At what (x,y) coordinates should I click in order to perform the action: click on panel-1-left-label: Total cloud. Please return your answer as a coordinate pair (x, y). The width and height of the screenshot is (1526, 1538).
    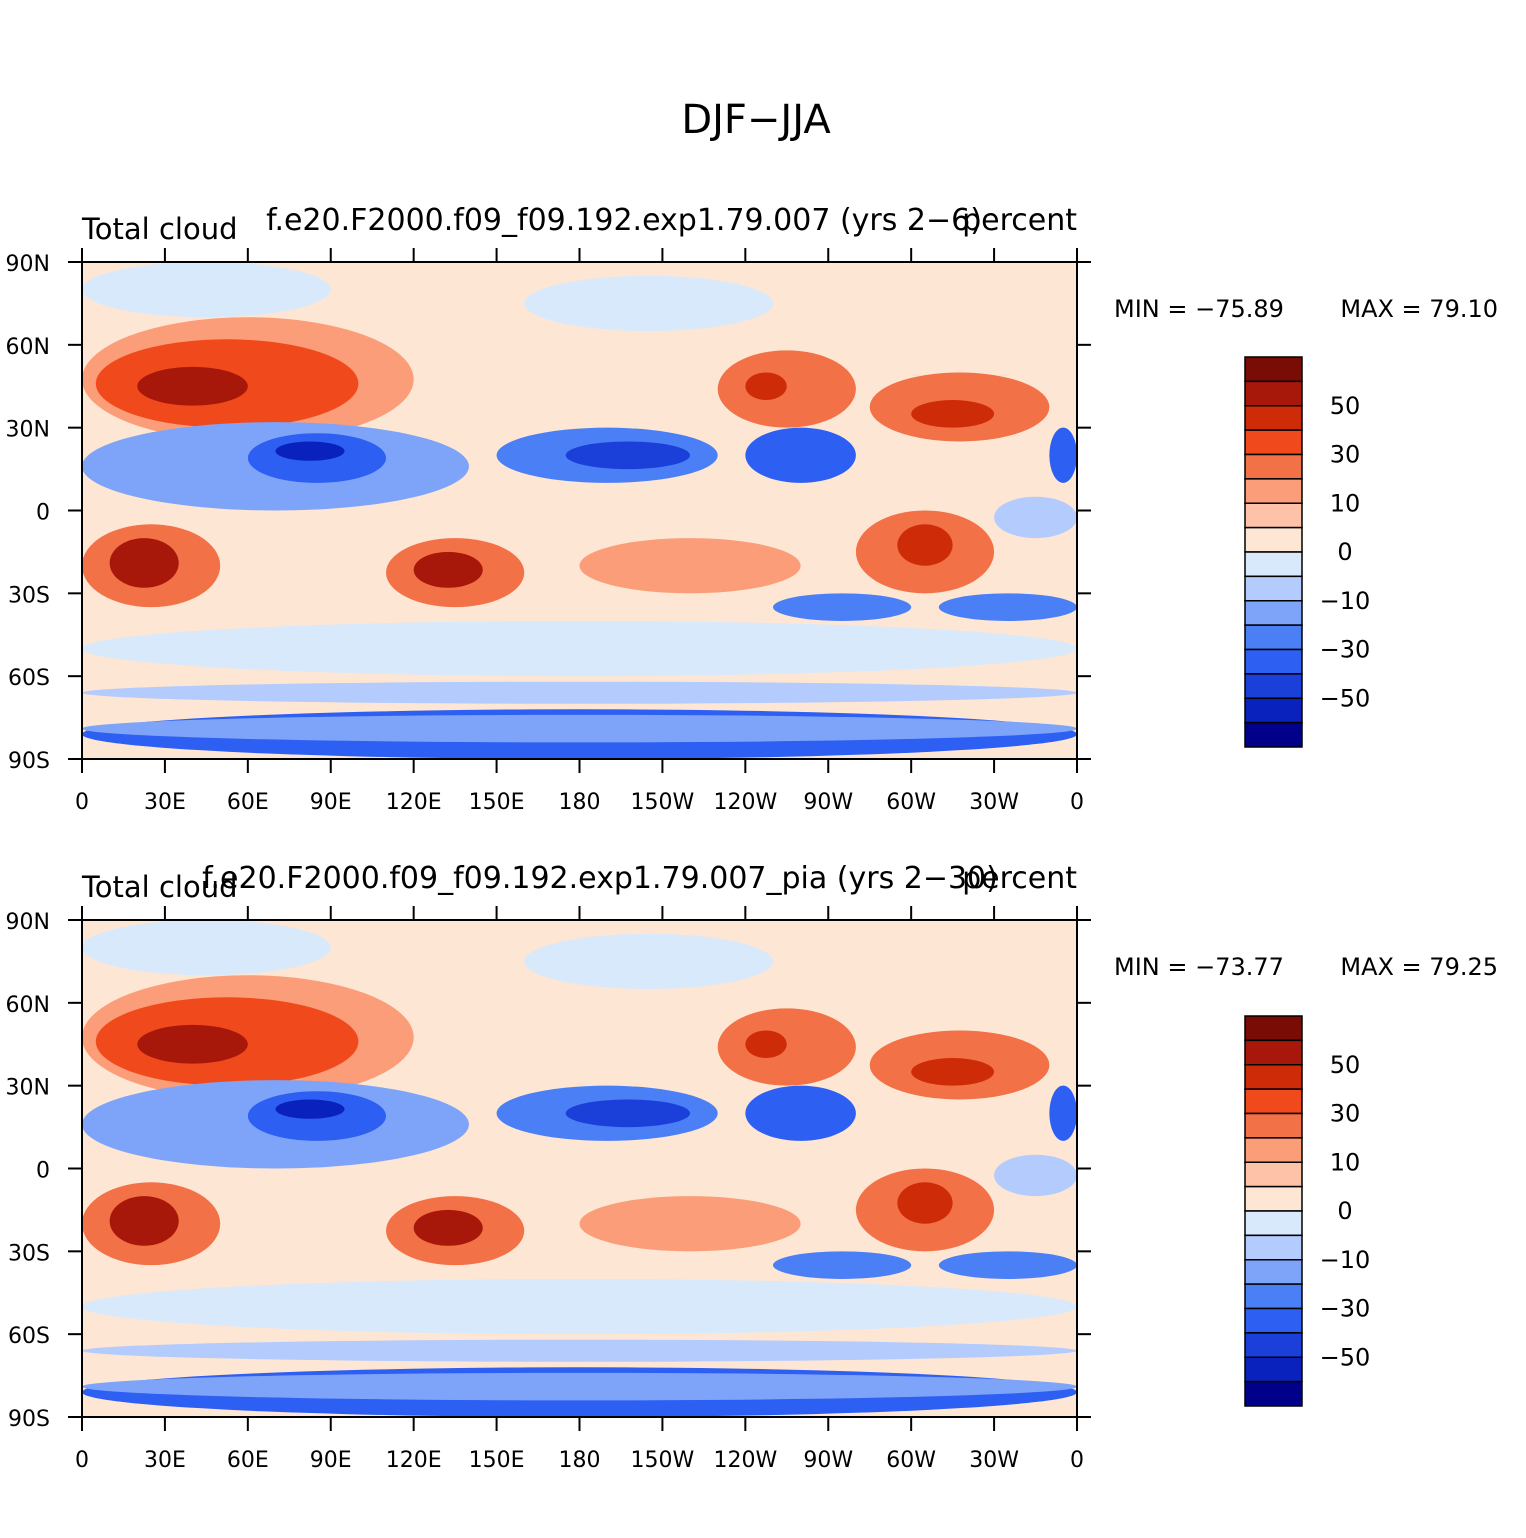
    Looking at the image, I should click on (159, 229).